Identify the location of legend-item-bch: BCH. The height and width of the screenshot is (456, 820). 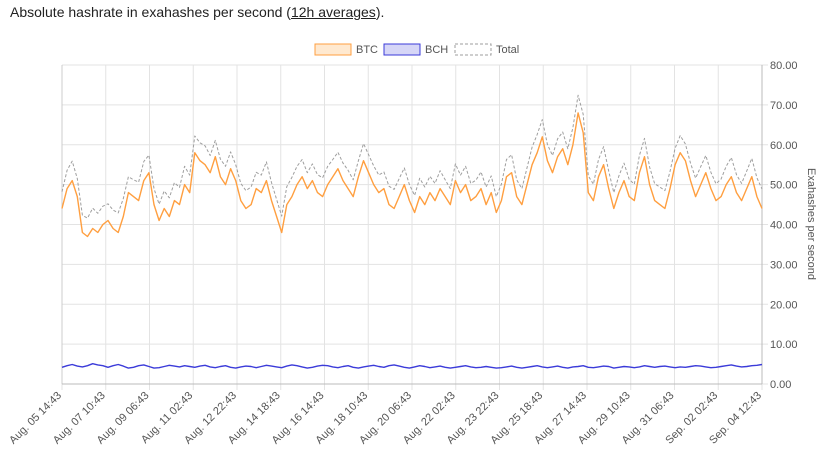
(415, 49).